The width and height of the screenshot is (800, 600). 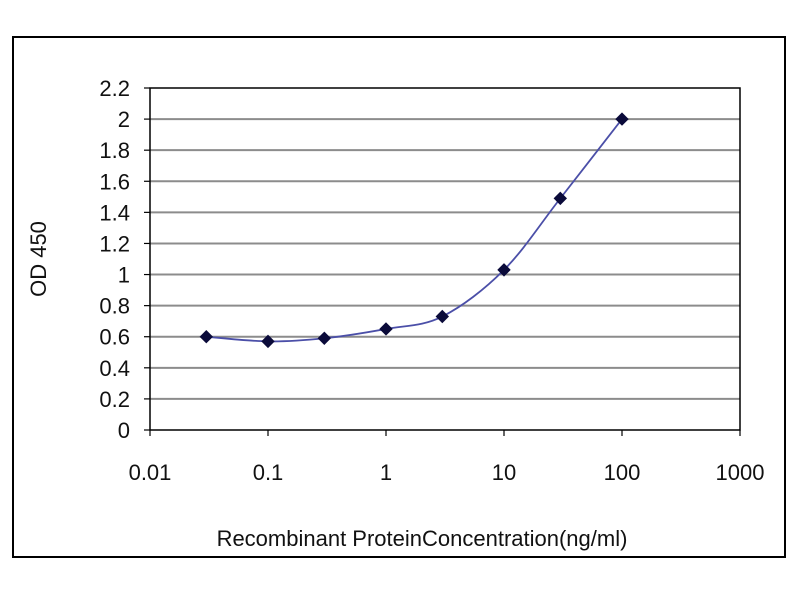 What do you see at coordinates (622, 472) in the screenshot?
I see `x-tick-label: 100` at bounding box center [622, 472].